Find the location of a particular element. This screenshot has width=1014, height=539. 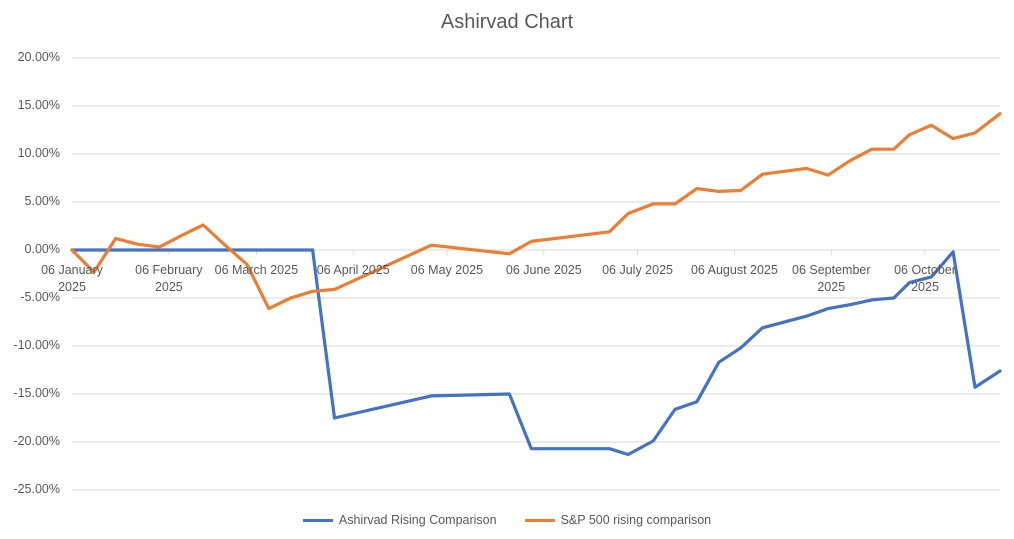

y-tick-label: -15.00% is located at coordinates (36, 393).